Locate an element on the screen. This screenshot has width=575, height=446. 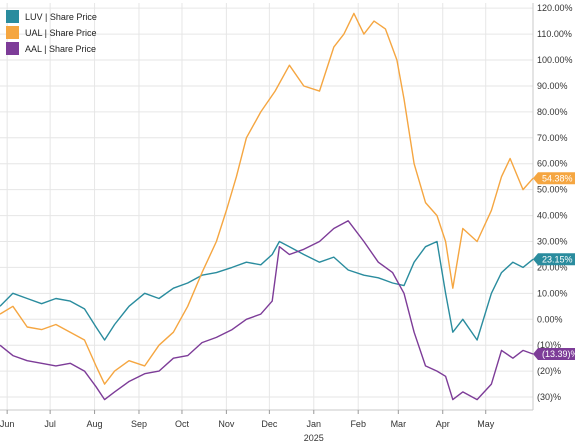
y-tick-label: 60.00% is located at coordinates (552, 164).